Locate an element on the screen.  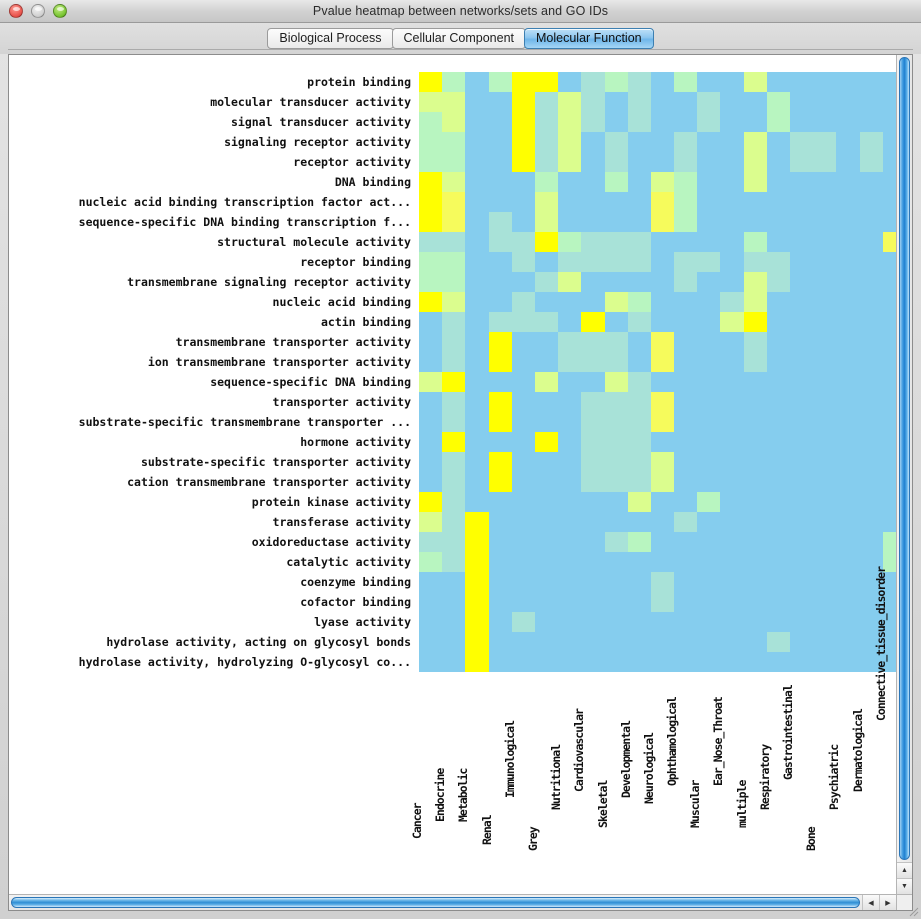
horizontal-scrollbar: ◀ ▶ is located at coordinates (452, 902).